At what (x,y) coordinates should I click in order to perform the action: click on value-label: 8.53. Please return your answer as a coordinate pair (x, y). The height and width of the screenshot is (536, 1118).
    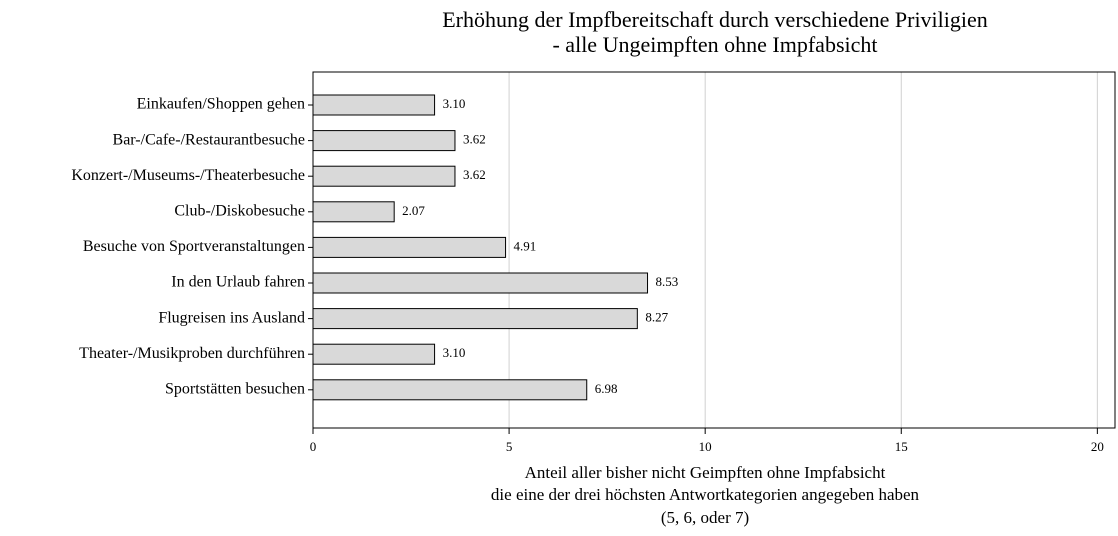
    Looking at the image, I should click on (667, 281).